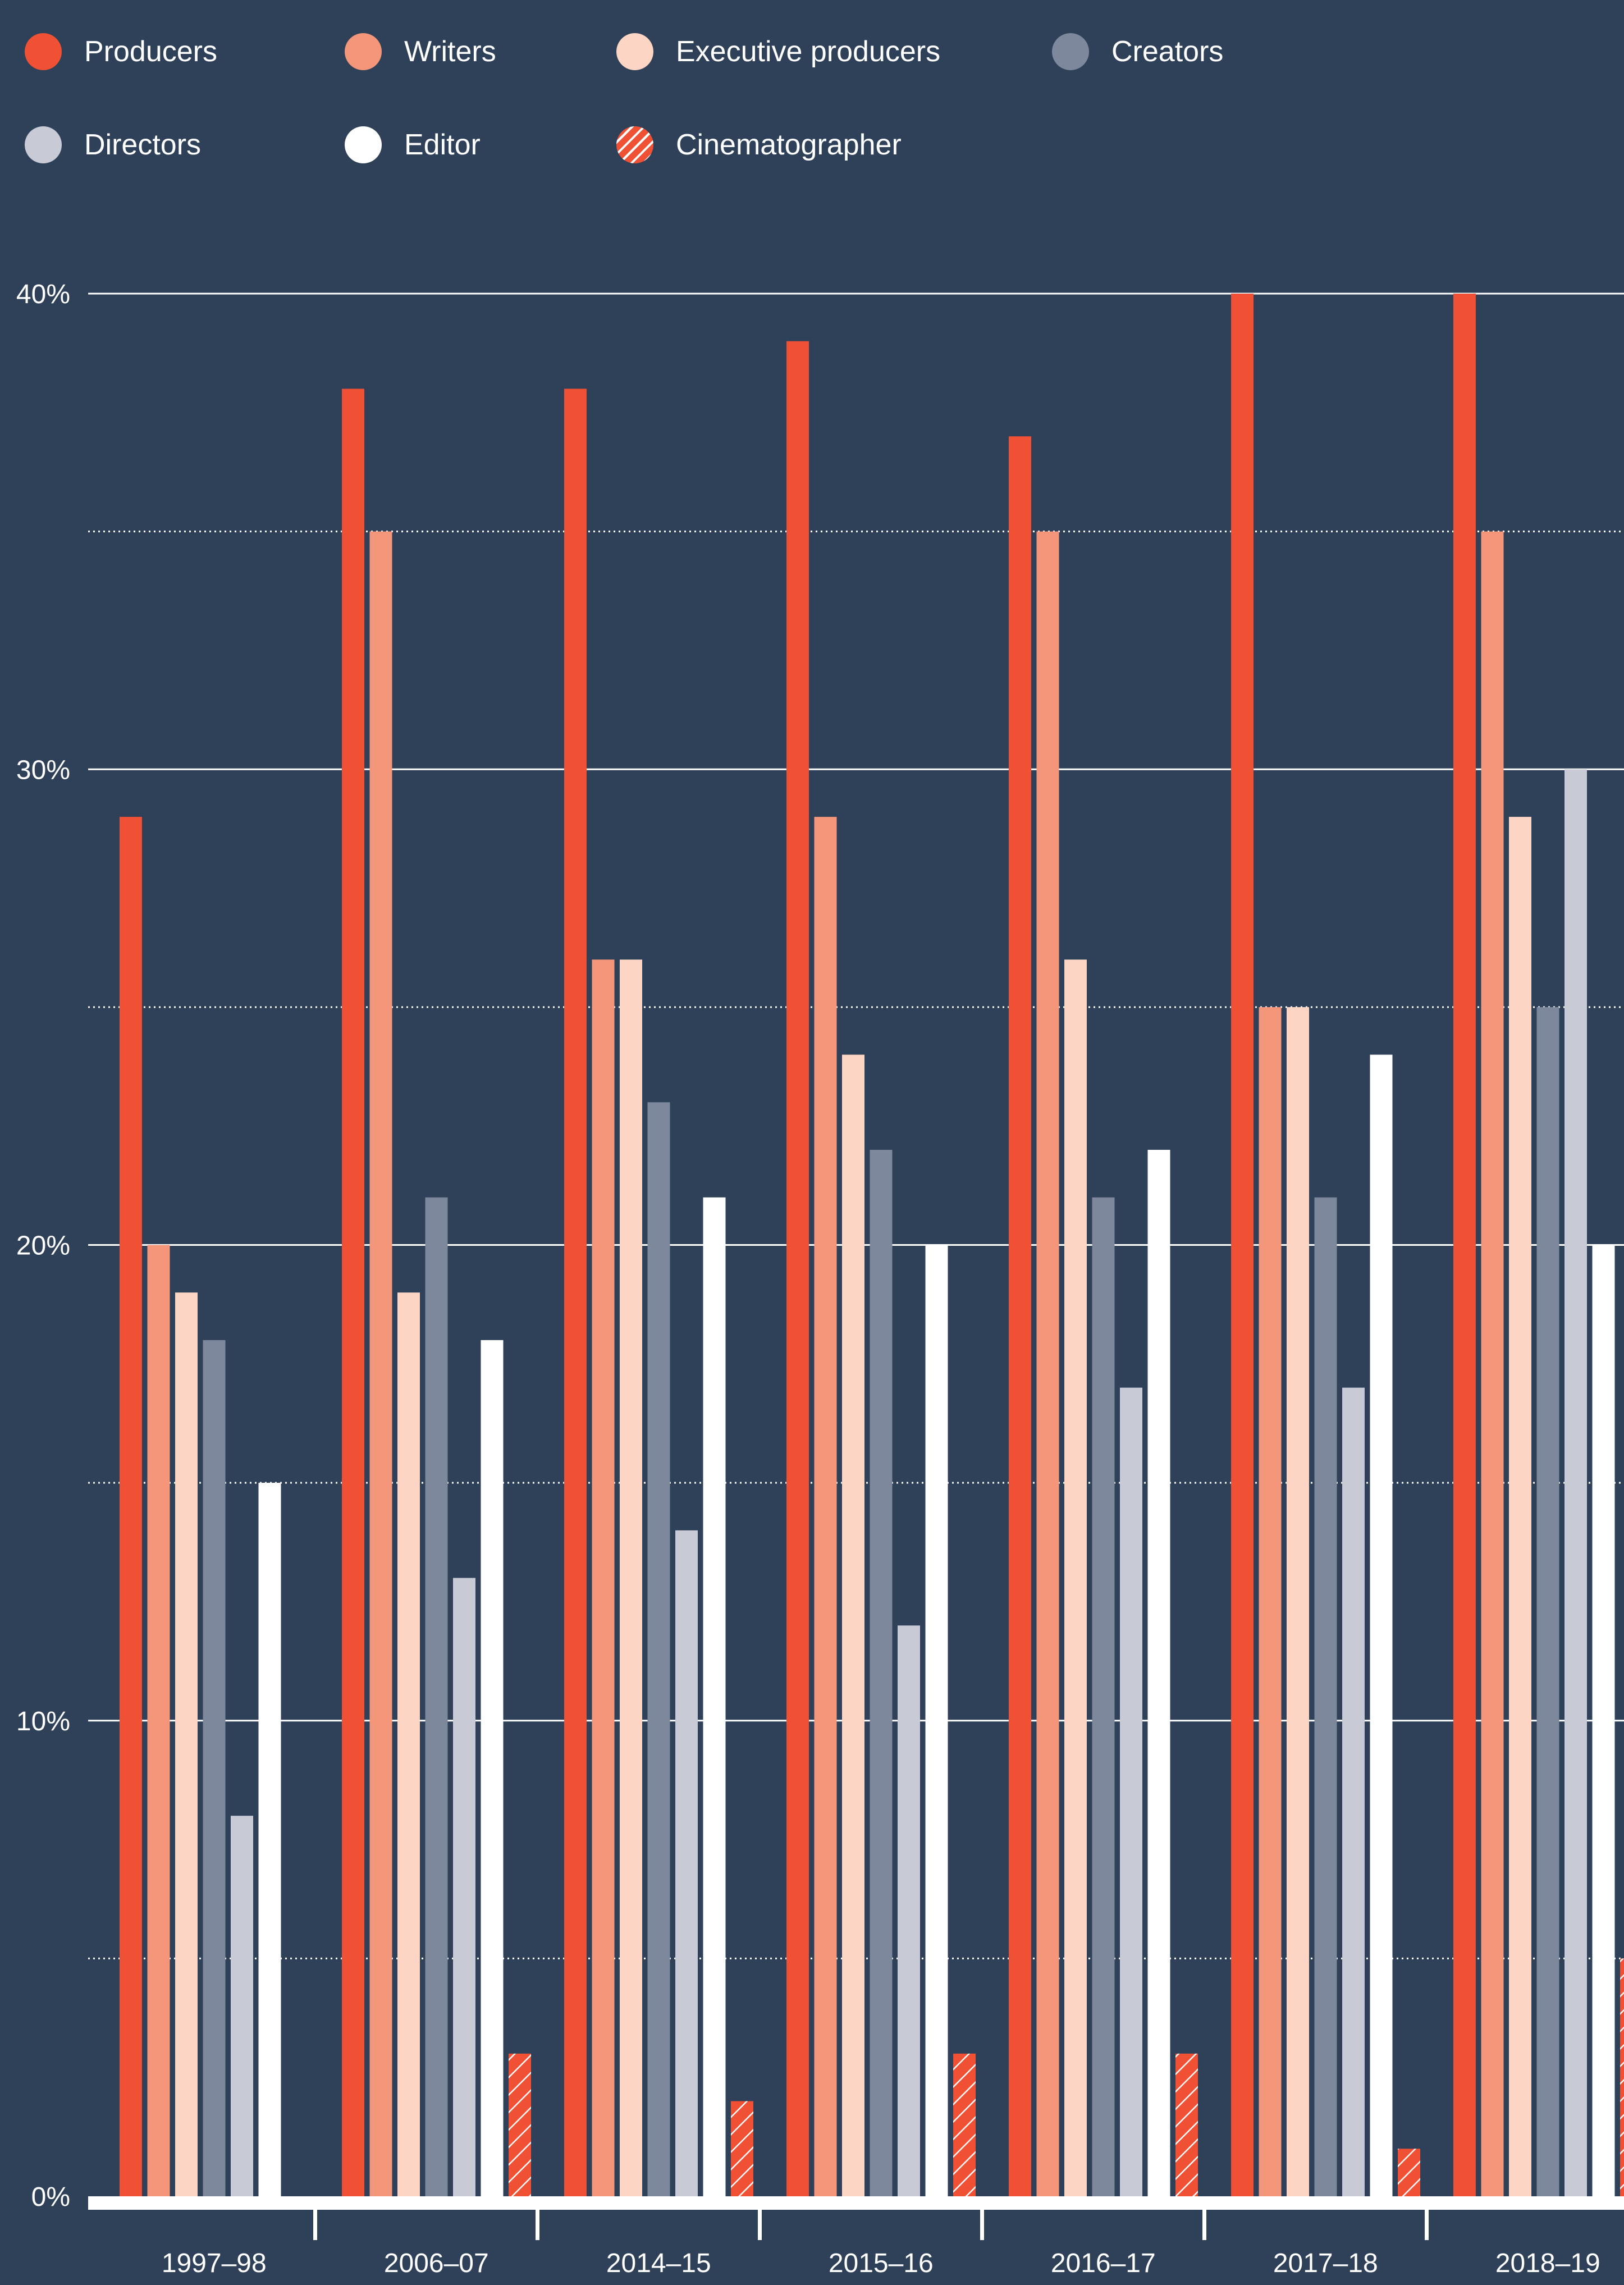  I want to click on legend-item-executive-producers: Executive producers, so click(778, 51).